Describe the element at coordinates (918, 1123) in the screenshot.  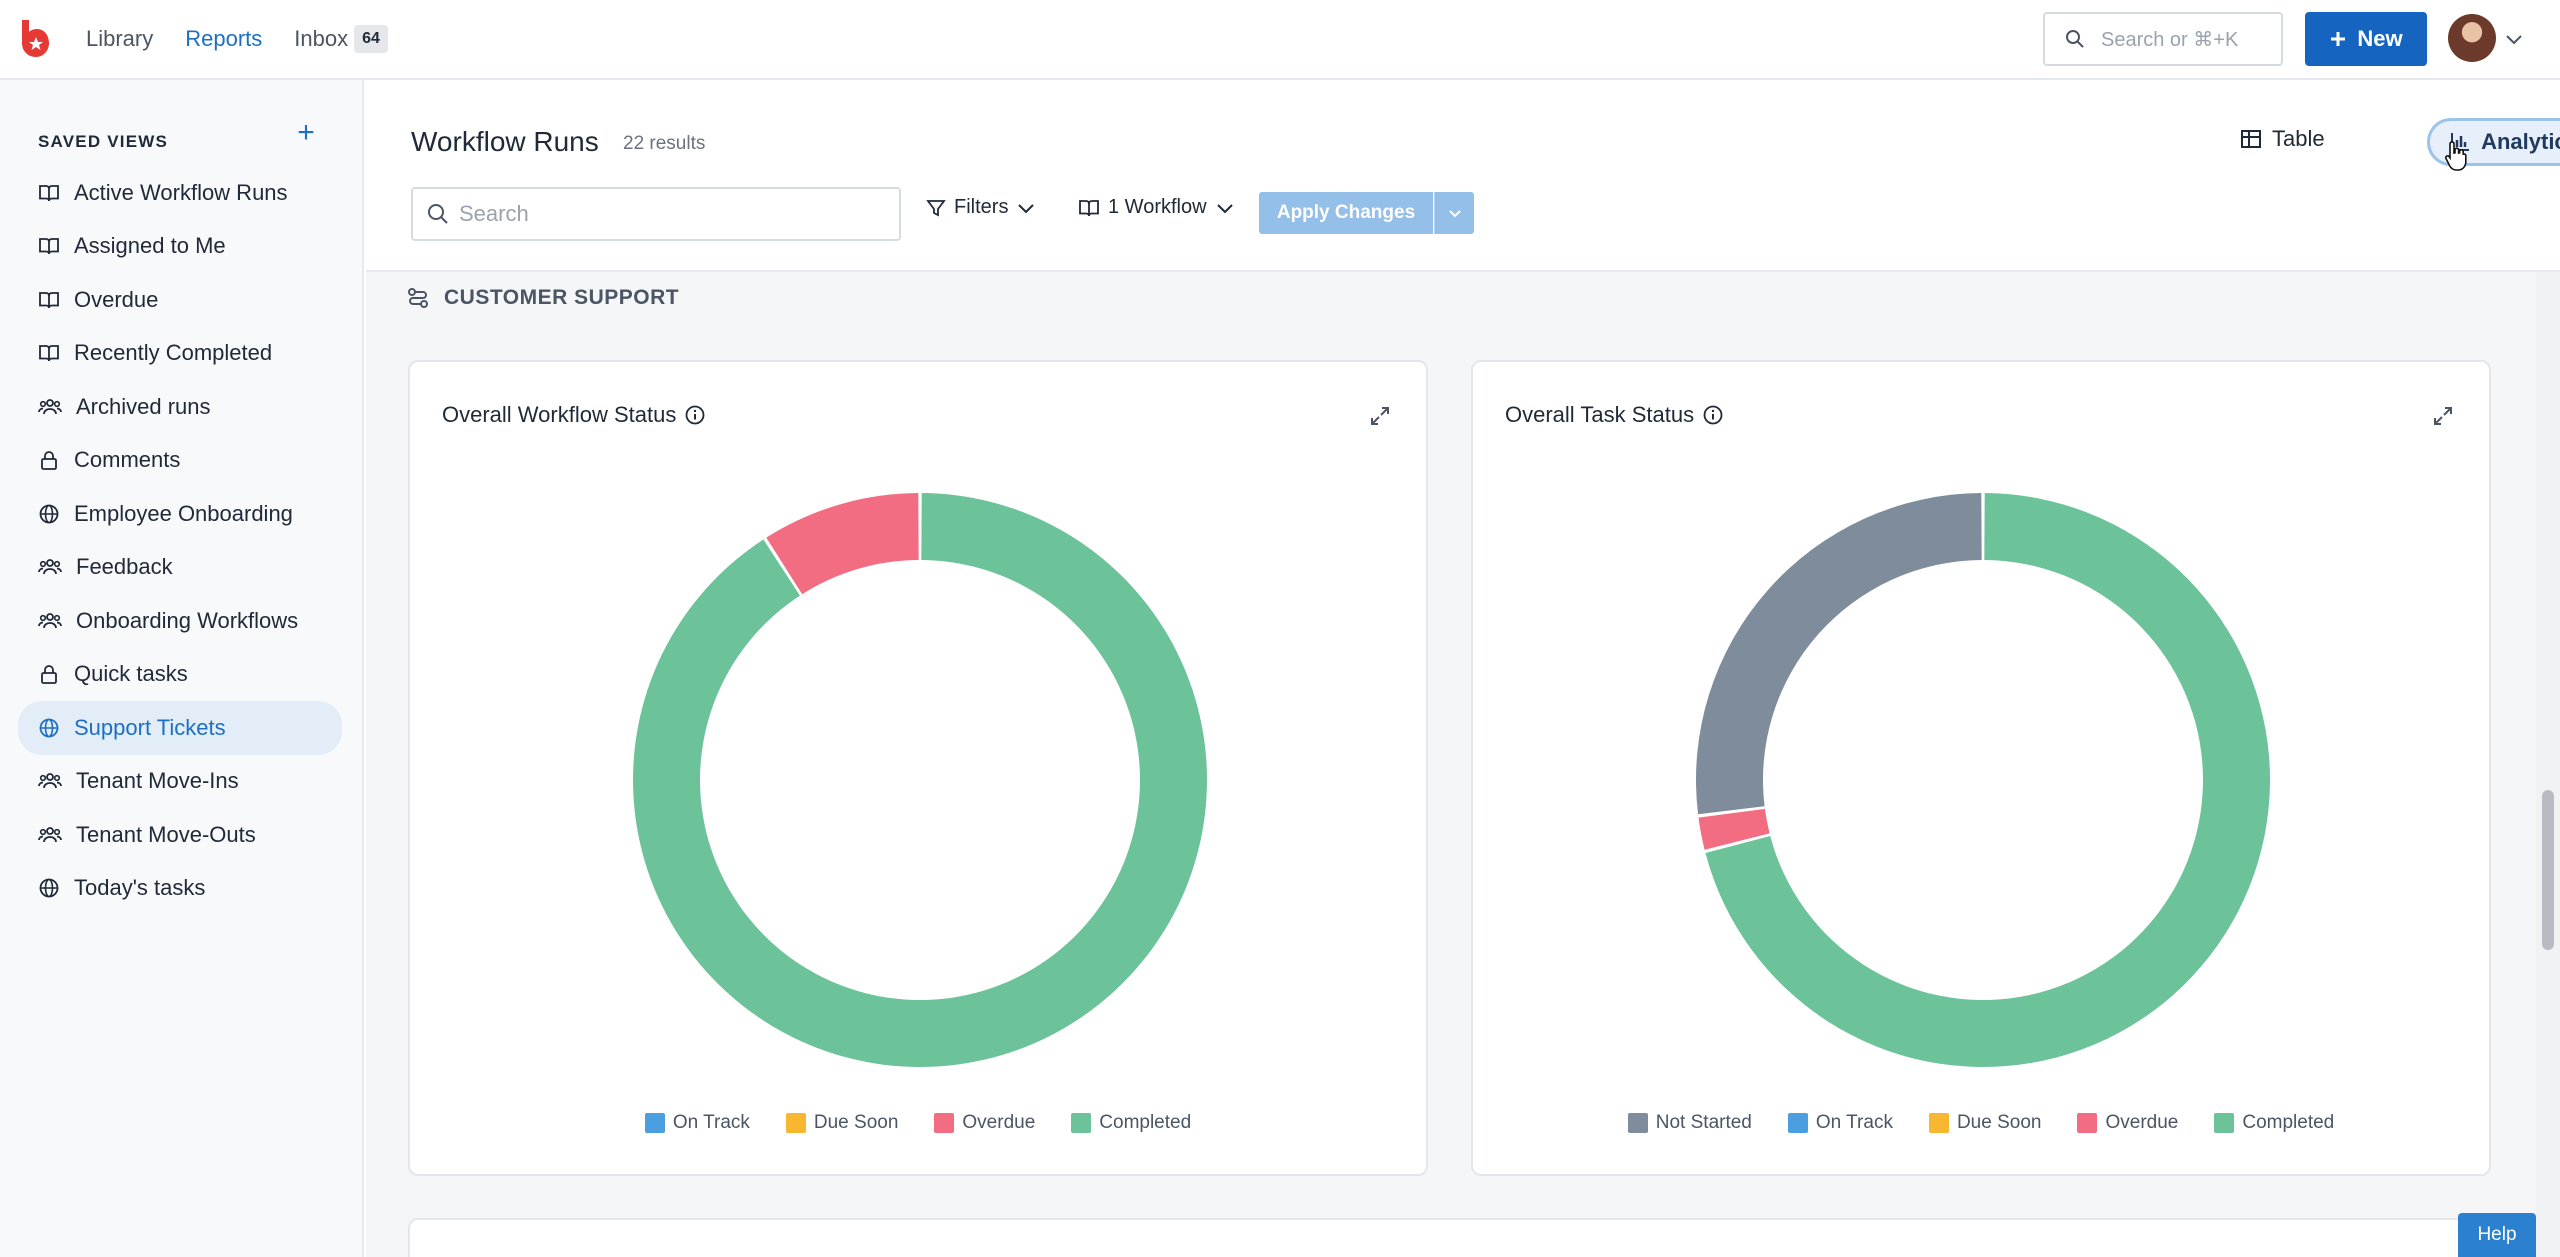
I see `chart-legend: On Track Due Soon Overdue Completed` at that location.